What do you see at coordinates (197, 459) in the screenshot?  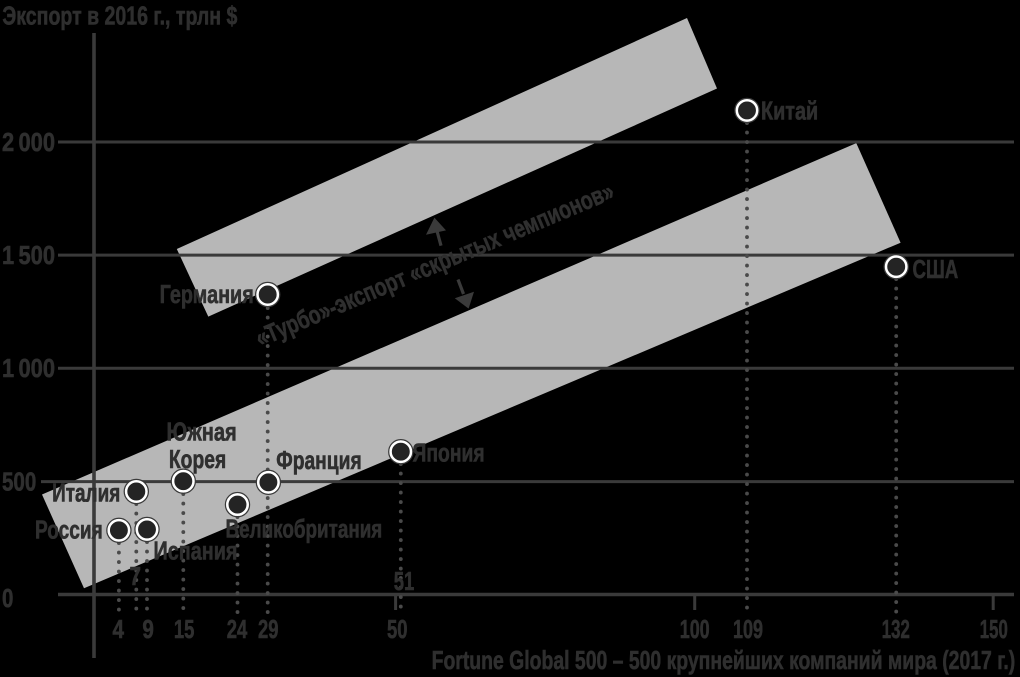 I see `svg-text: Корея` at bounding box center [197, 459].